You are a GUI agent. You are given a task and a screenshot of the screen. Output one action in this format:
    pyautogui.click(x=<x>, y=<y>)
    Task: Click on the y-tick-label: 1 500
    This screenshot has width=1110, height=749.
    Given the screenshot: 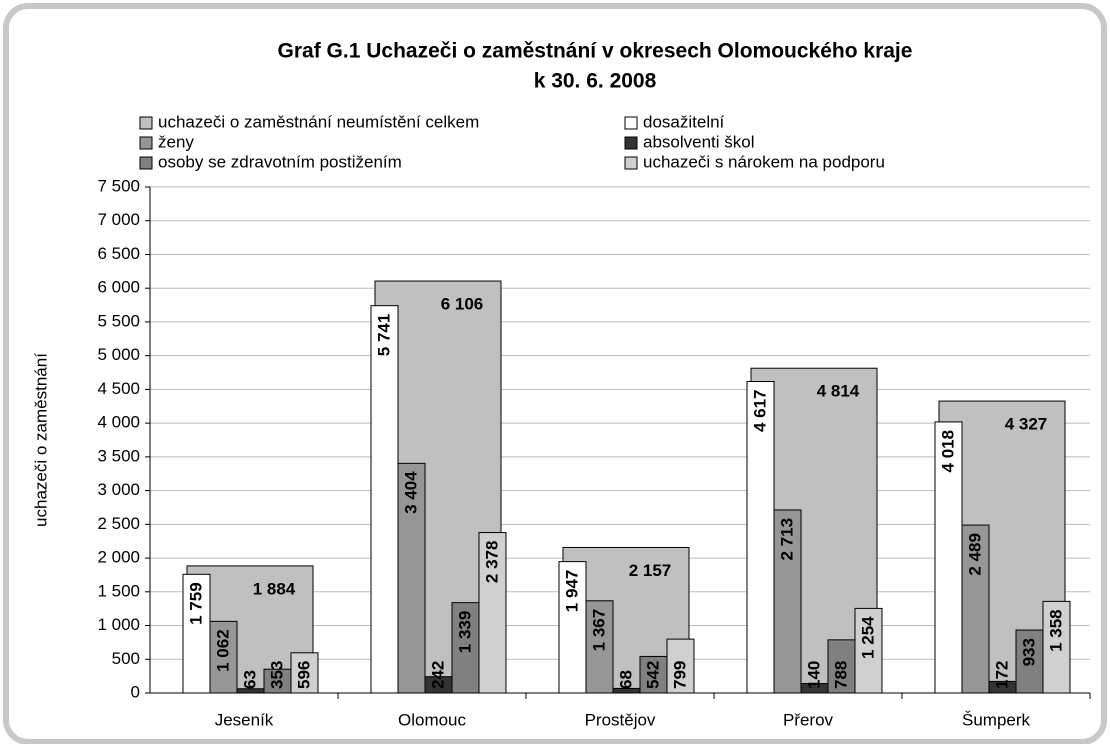 What is the action you would take?
    pyautogui.click(x=118, y=590)
    